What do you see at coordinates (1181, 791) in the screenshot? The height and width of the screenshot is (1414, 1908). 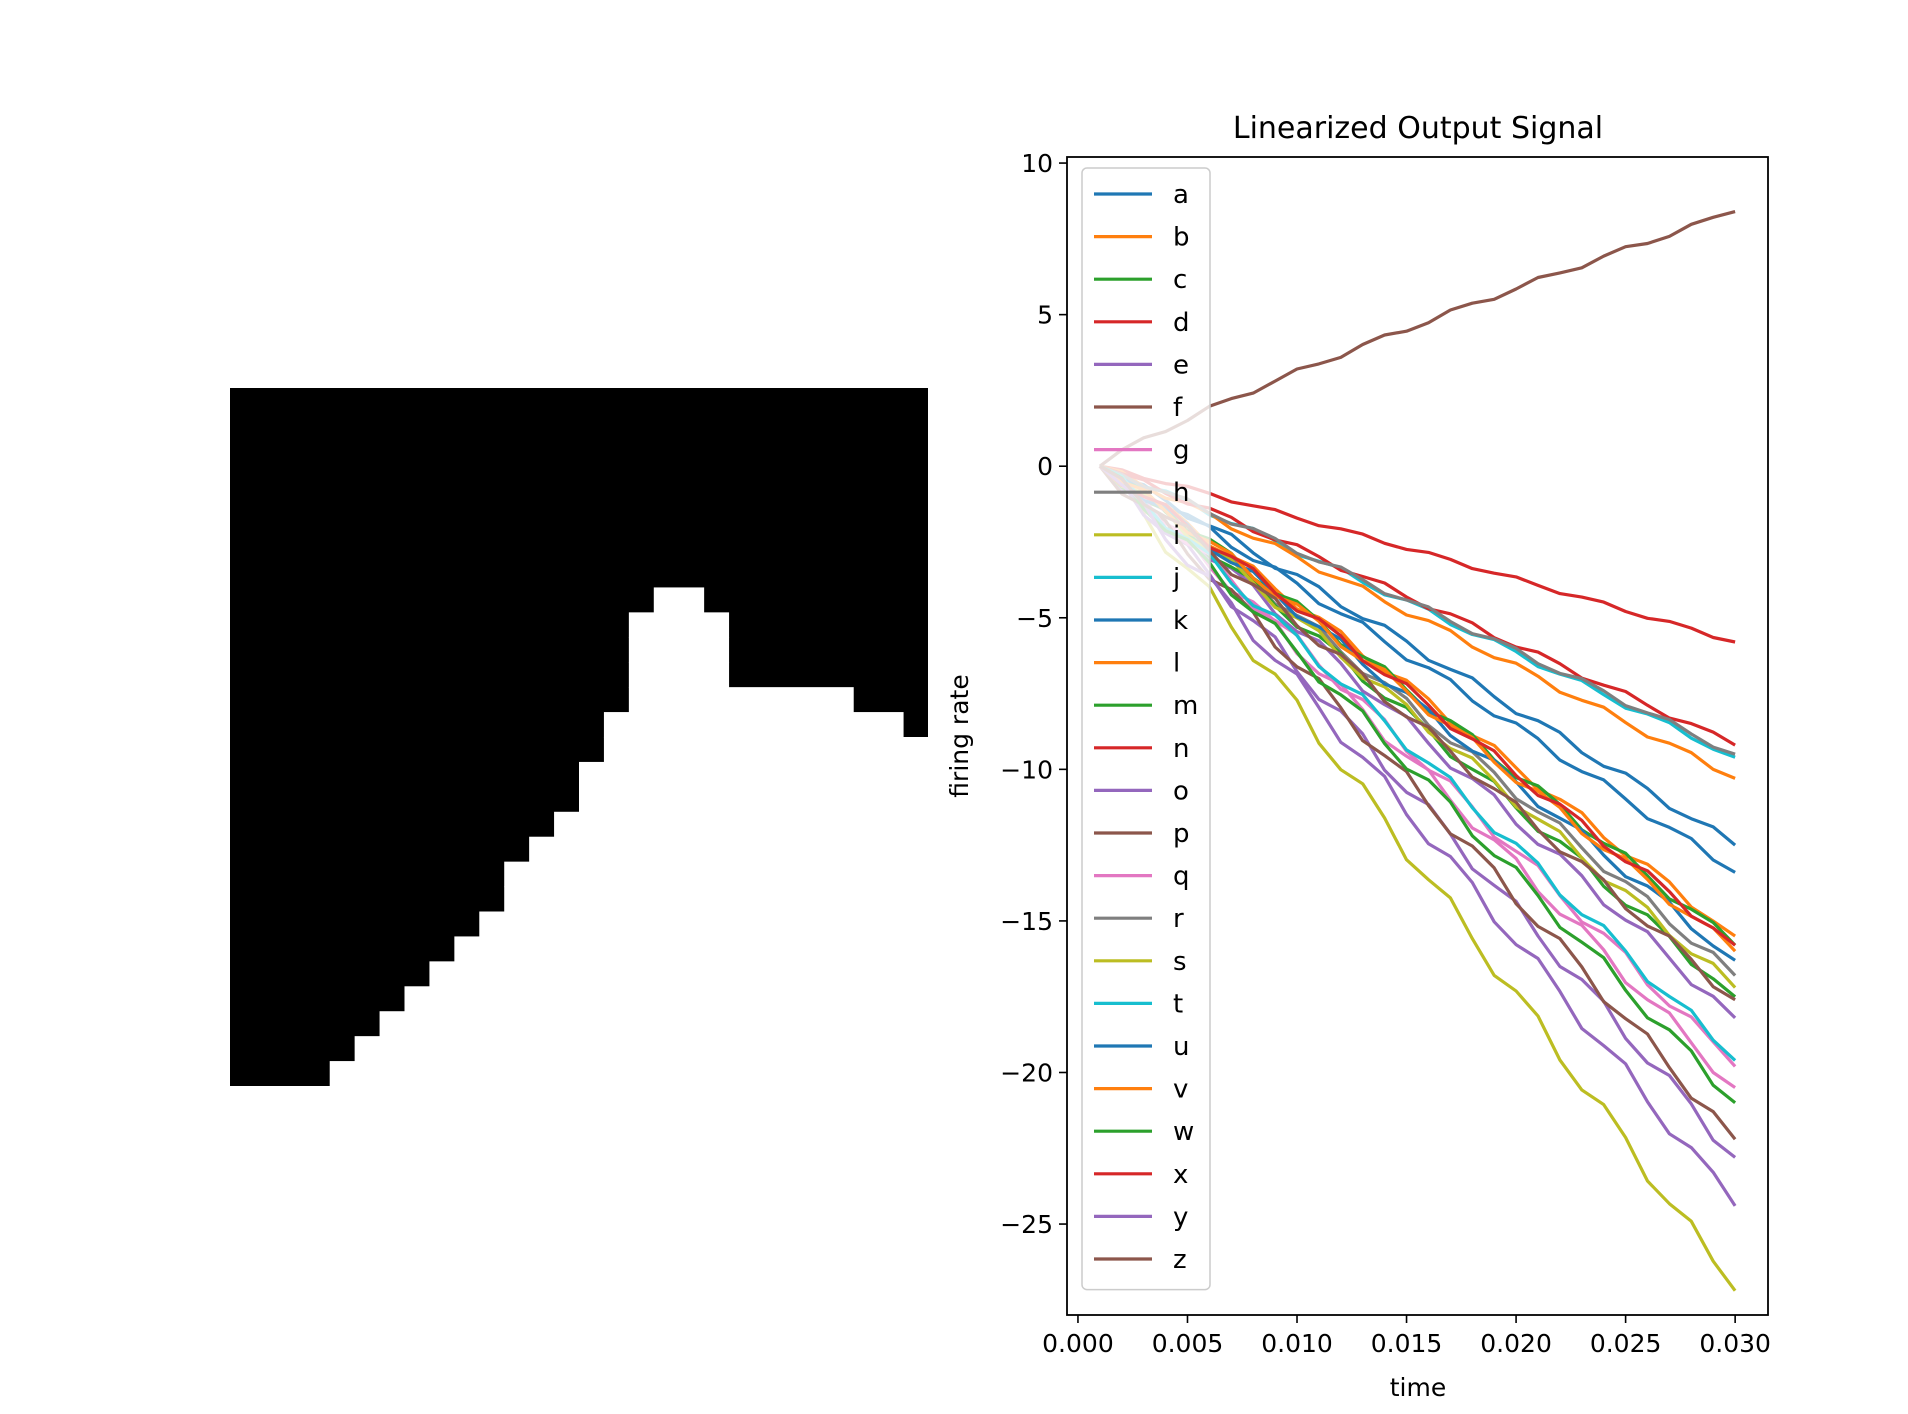 I see `legend-label-o: o` at bounding box center [1181, 791].